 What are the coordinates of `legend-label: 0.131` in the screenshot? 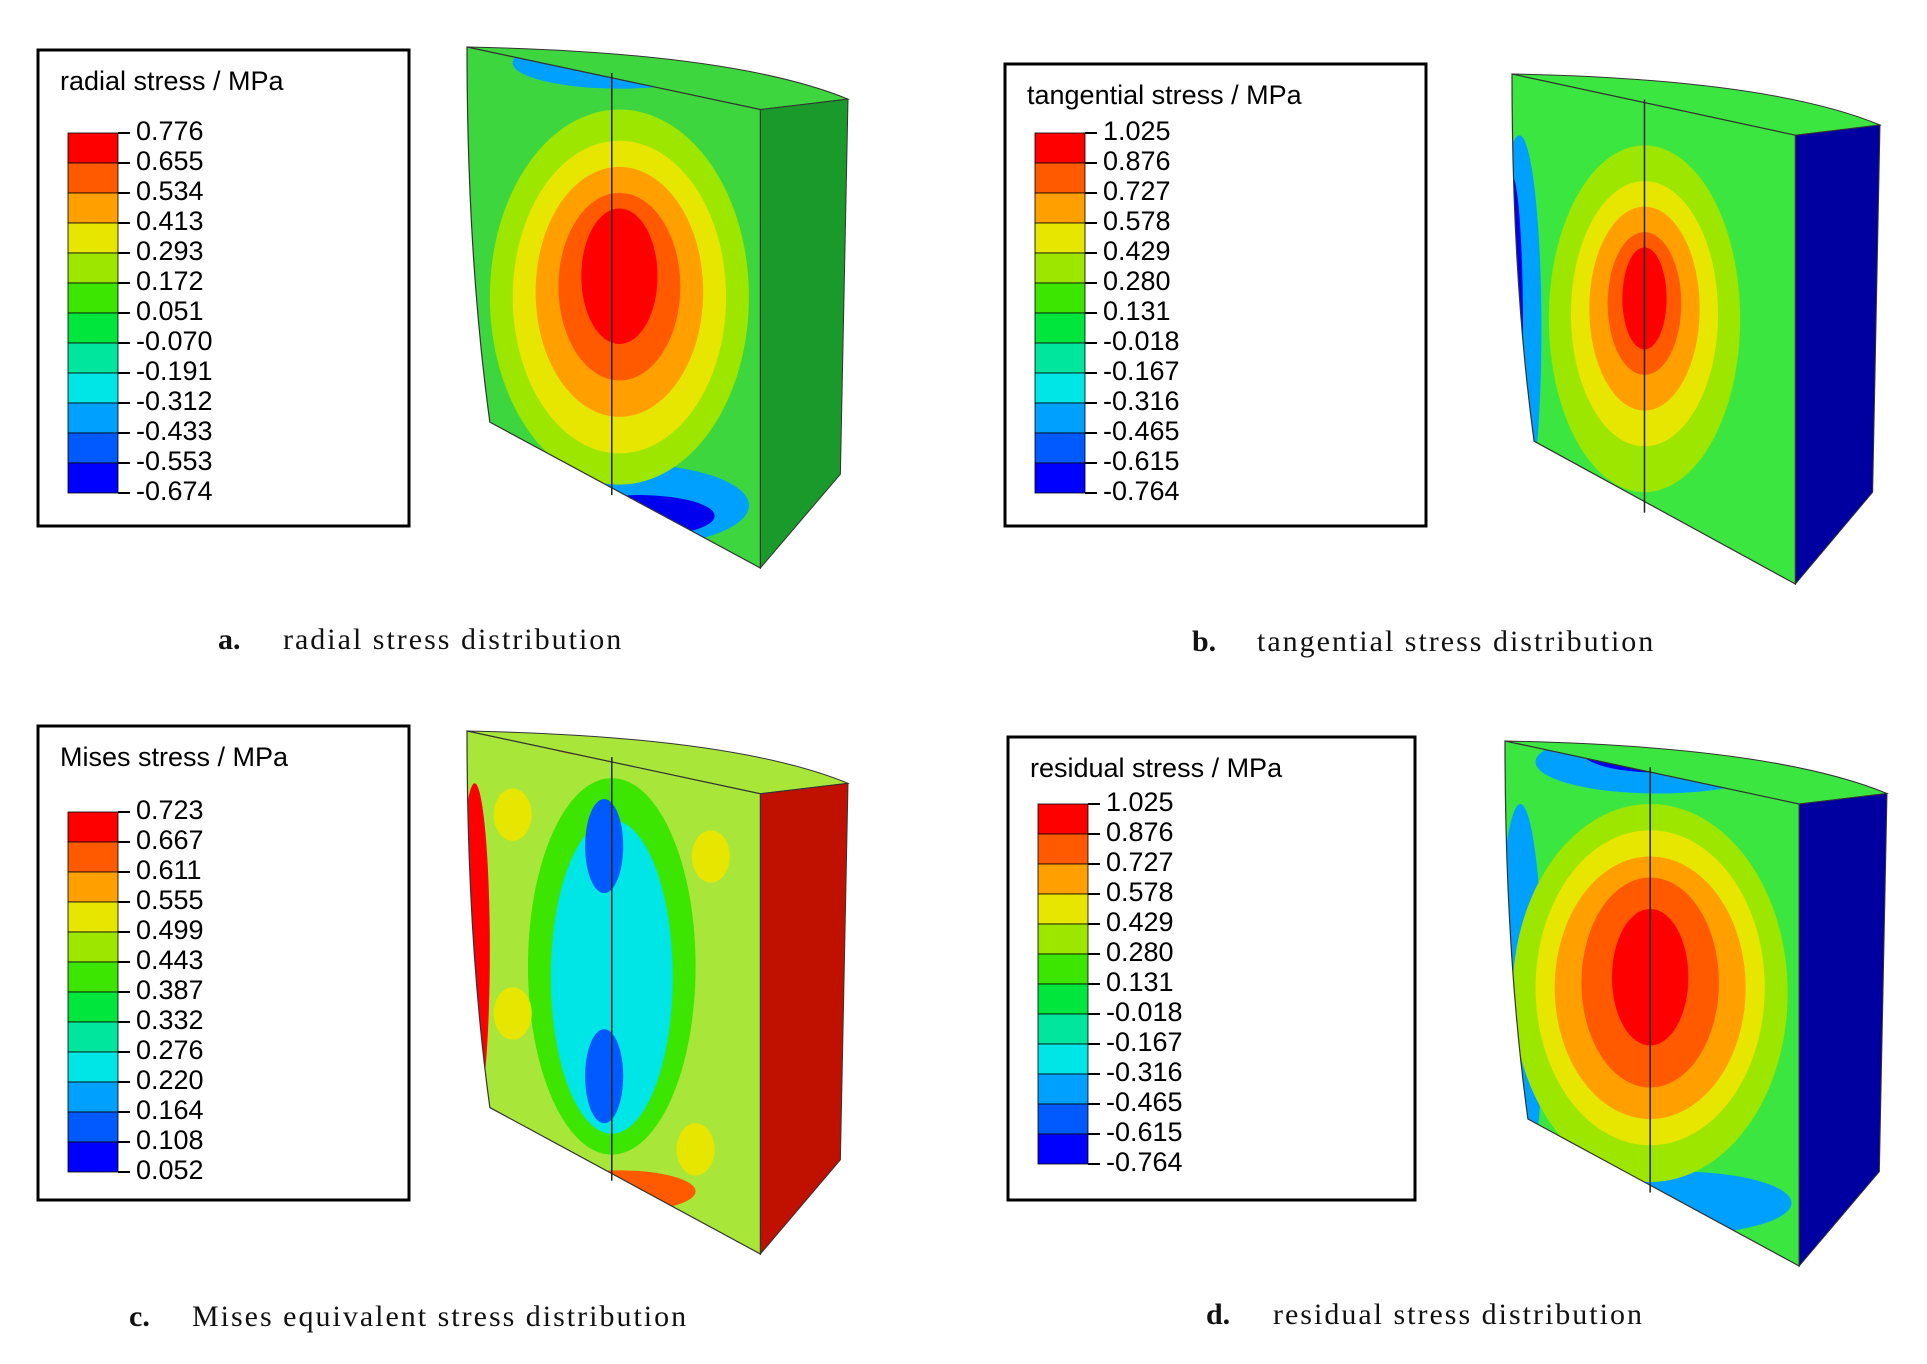 It's located at (1140, 982).